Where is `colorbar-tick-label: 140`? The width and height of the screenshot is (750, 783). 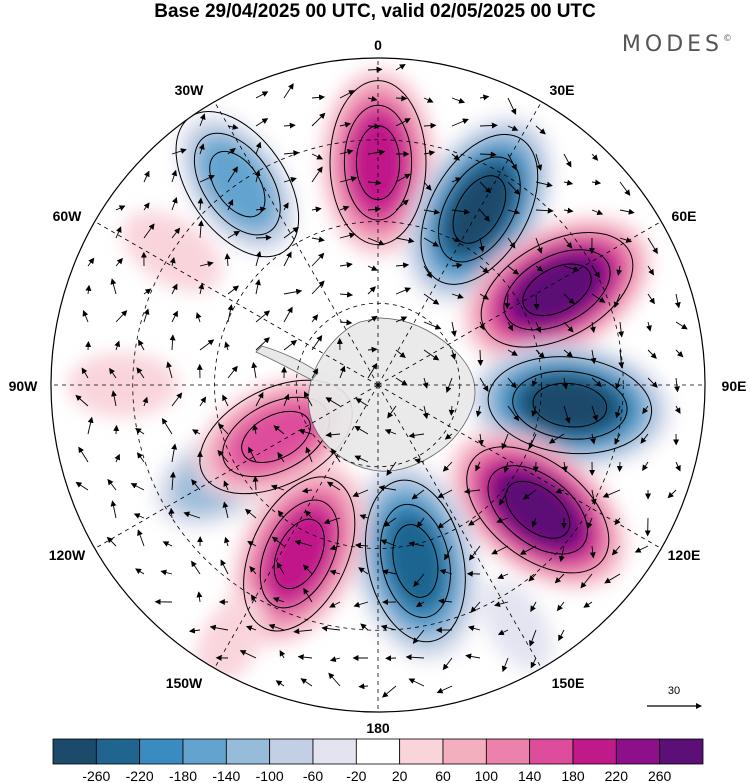
colorbar-tick-label: 140 is located at coordinates (530, 775).